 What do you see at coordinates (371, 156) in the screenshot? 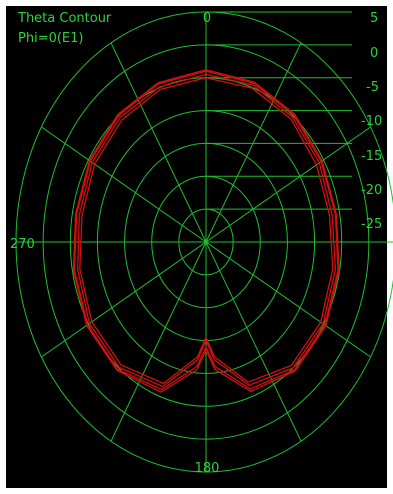
I see `radial-tick-label: -15` at bounding box center [371, 156].